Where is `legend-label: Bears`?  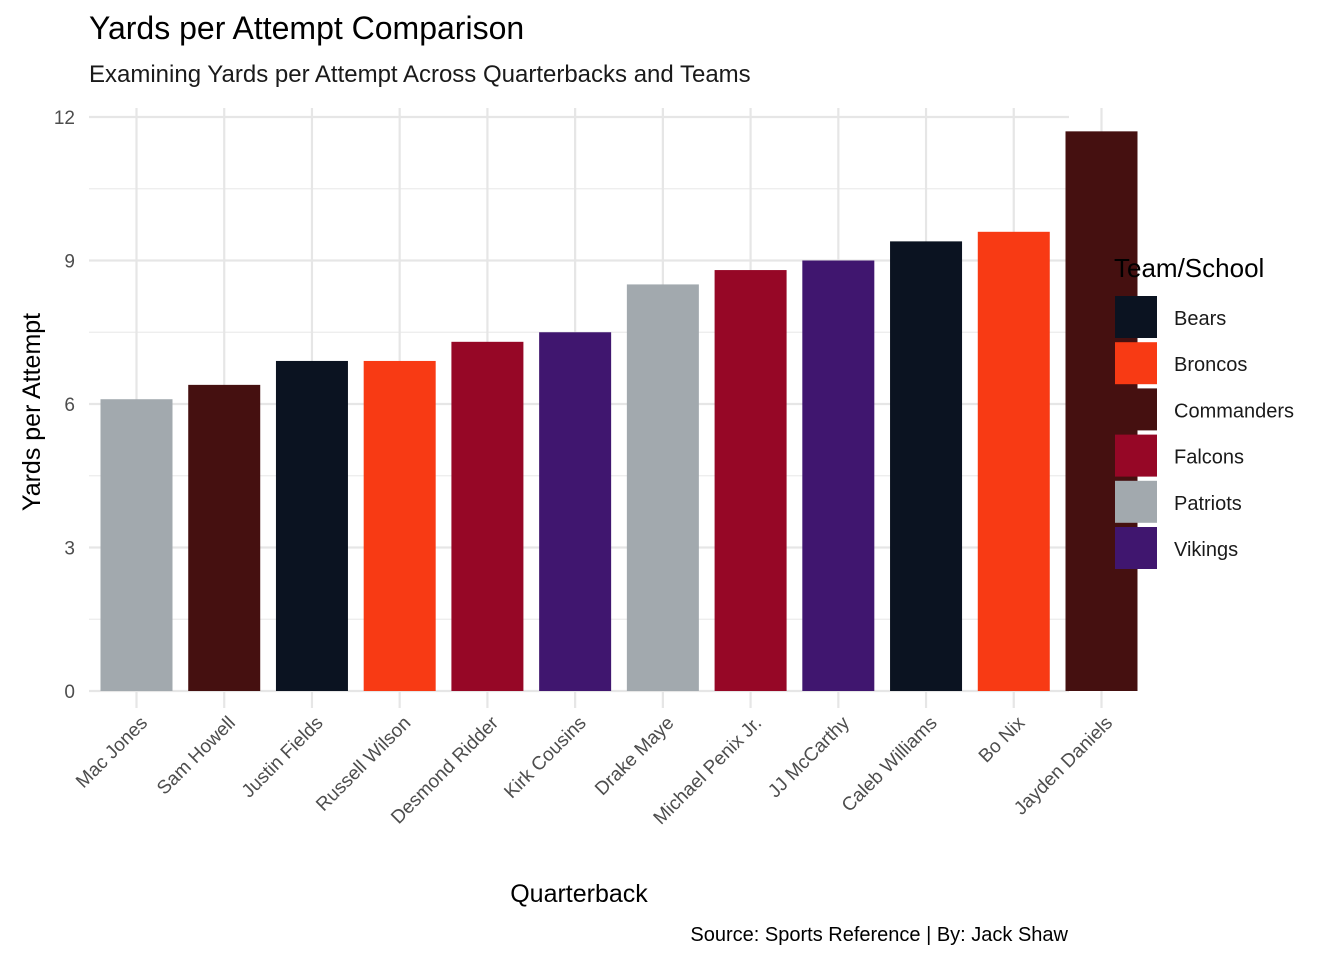
legend-label: Bears is located at coordinates (1200, 319).